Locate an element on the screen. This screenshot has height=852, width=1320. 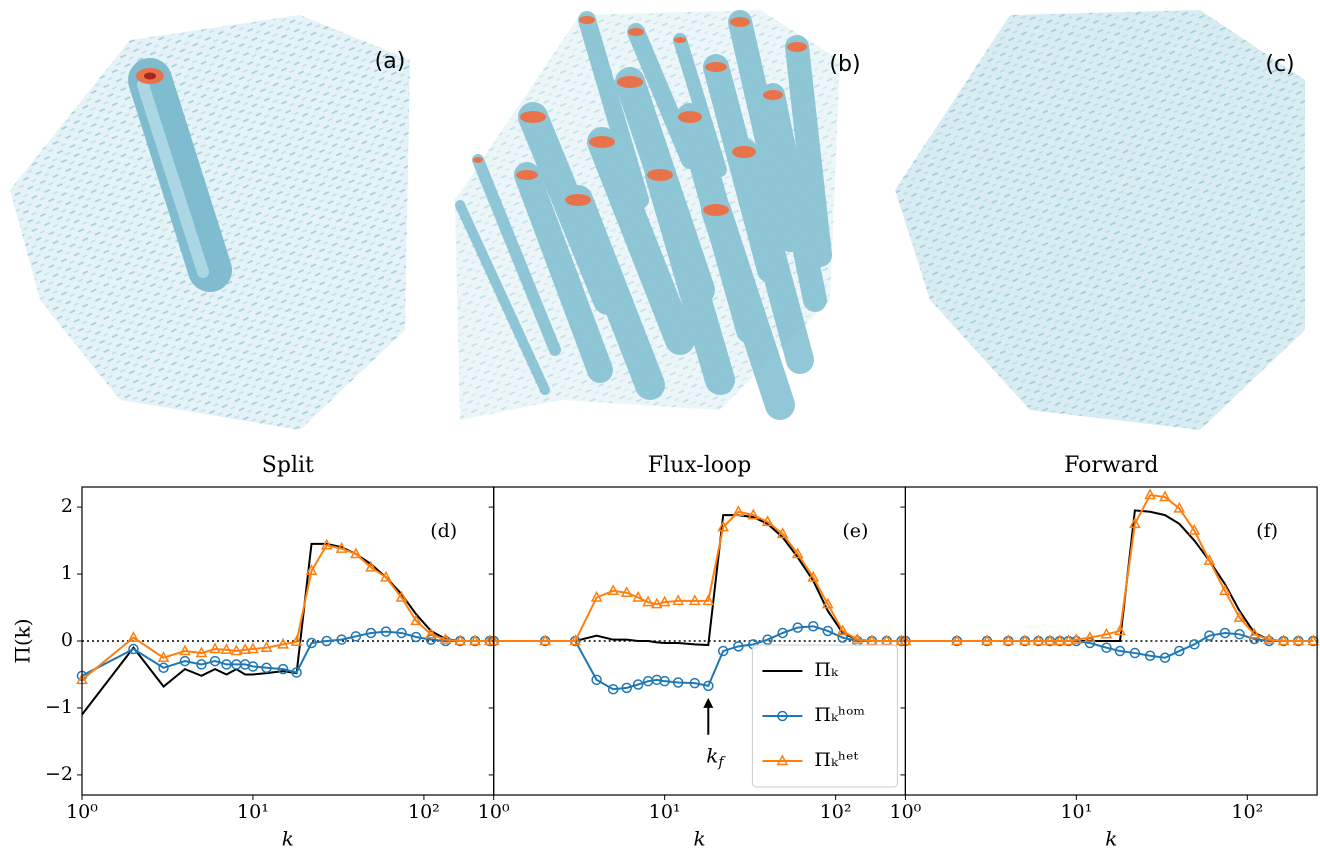
y-tick-label: 0 is located at coordinates (67, 640).